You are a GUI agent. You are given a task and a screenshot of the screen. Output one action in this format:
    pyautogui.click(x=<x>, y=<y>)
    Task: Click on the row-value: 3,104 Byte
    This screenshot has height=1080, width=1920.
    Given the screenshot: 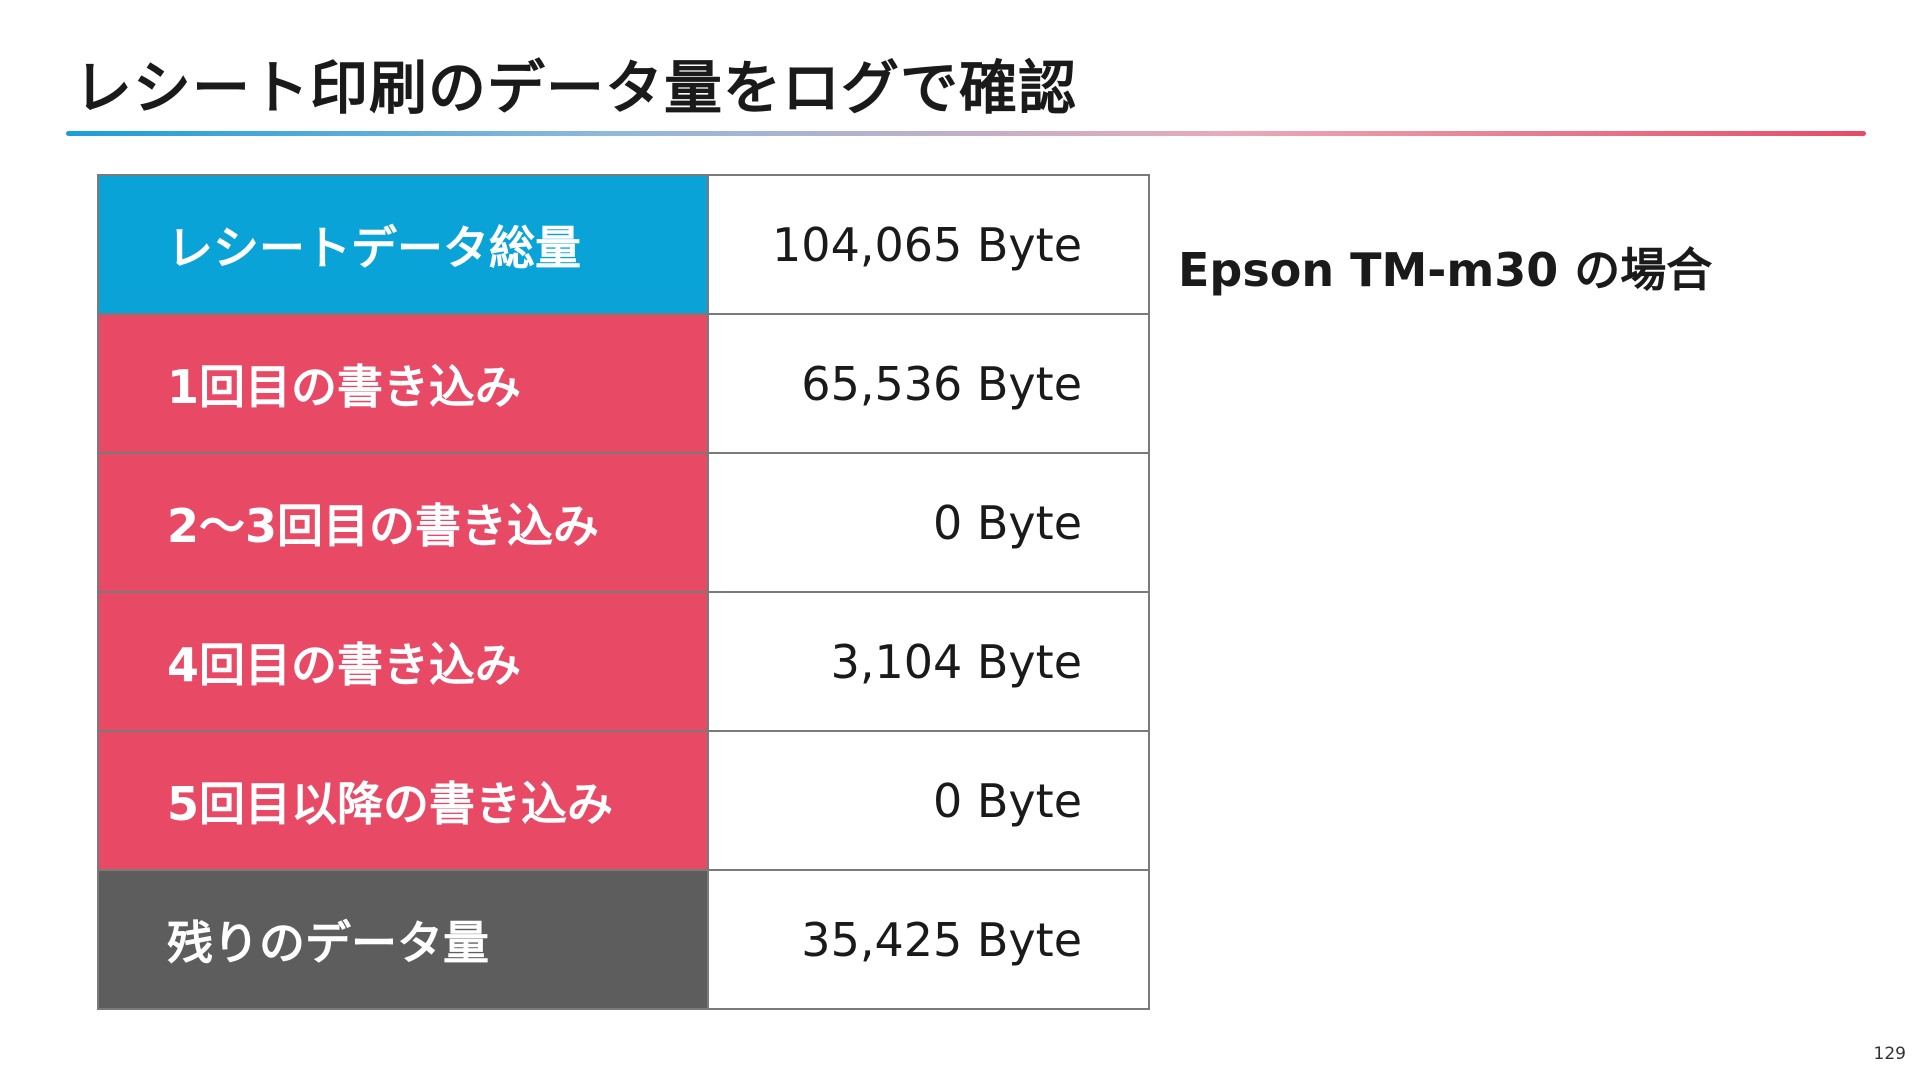 What is the action you would take?
    pyautogui.click(x=928, y=661)
    